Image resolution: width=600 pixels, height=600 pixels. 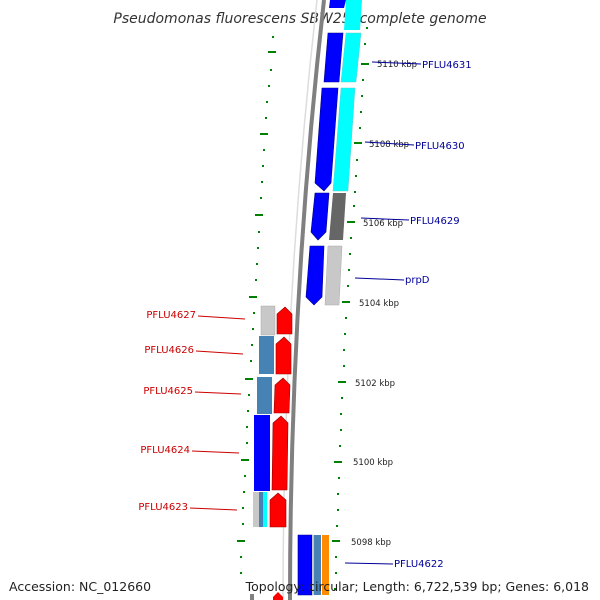 I want to click on gene-PFLU4624-arrow, so click(x=280, y=453).